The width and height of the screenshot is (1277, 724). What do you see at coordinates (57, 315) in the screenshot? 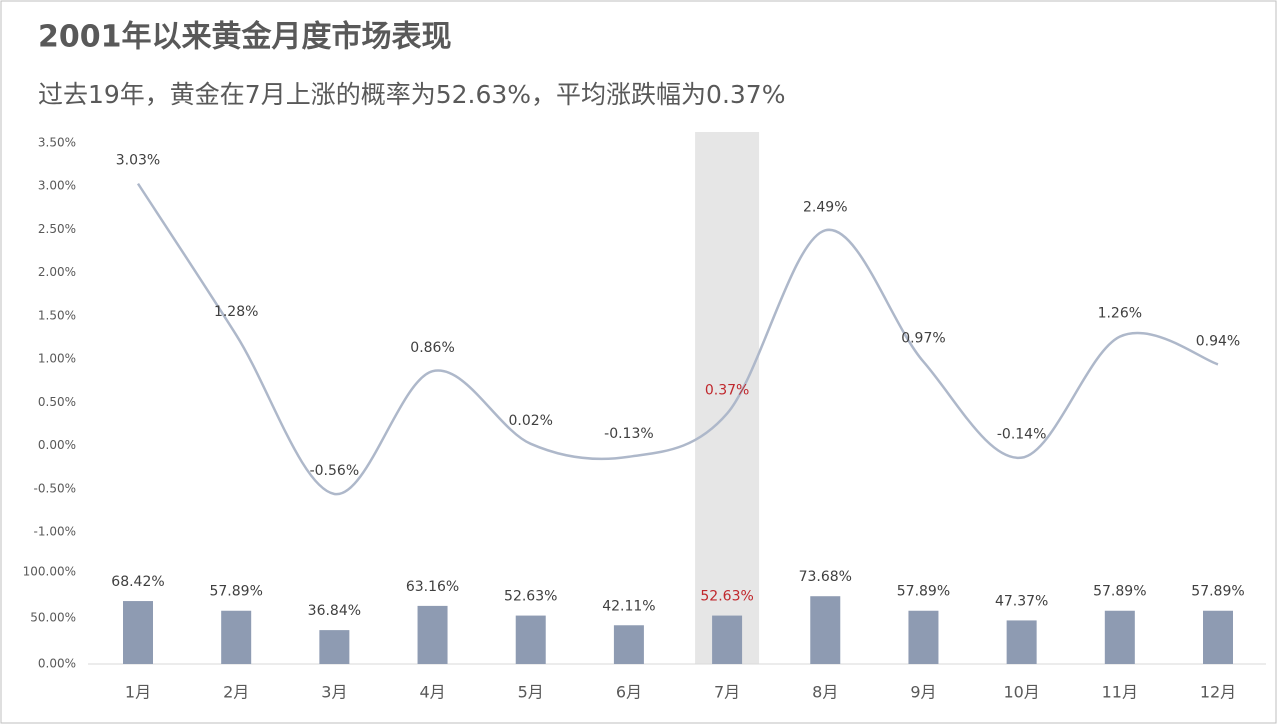
I see `y-tick-label: 1.50%` at bounding box center [57, 315].